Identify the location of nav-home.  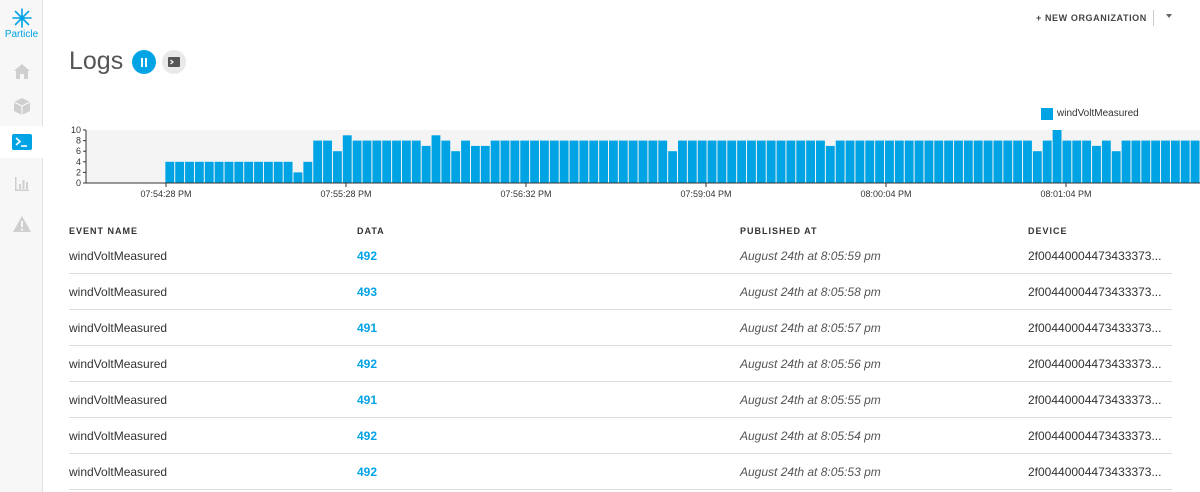
(21, 71).